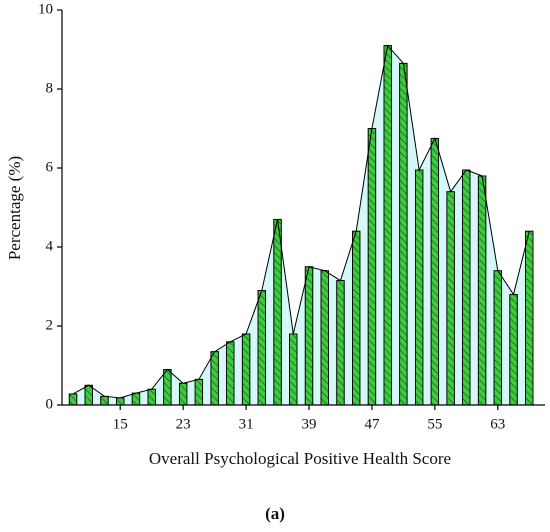  I want to click on y-tick-label: 4, so click(50, 246).